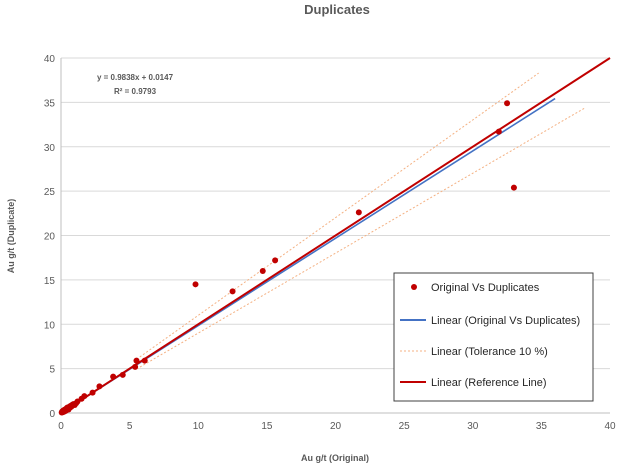 The height and width of the screenshot is (473, 624). What do you see at coordinates (489, 352) in the screenshot?
I see `legend-label-tolerance: Linear (Tolerance 10 %)` at bounding box center [489, 352].